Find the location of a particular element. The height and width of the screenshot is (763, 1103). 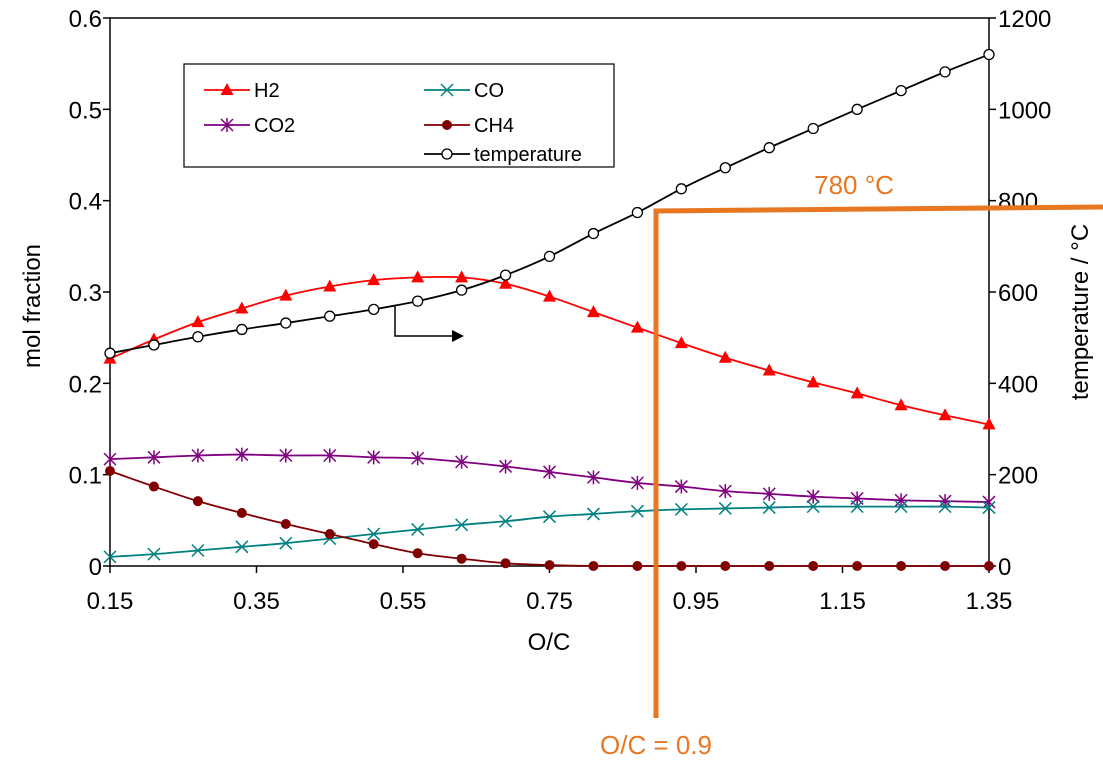

legend-item-co2: CO2 is located at coordinates (249, 126).